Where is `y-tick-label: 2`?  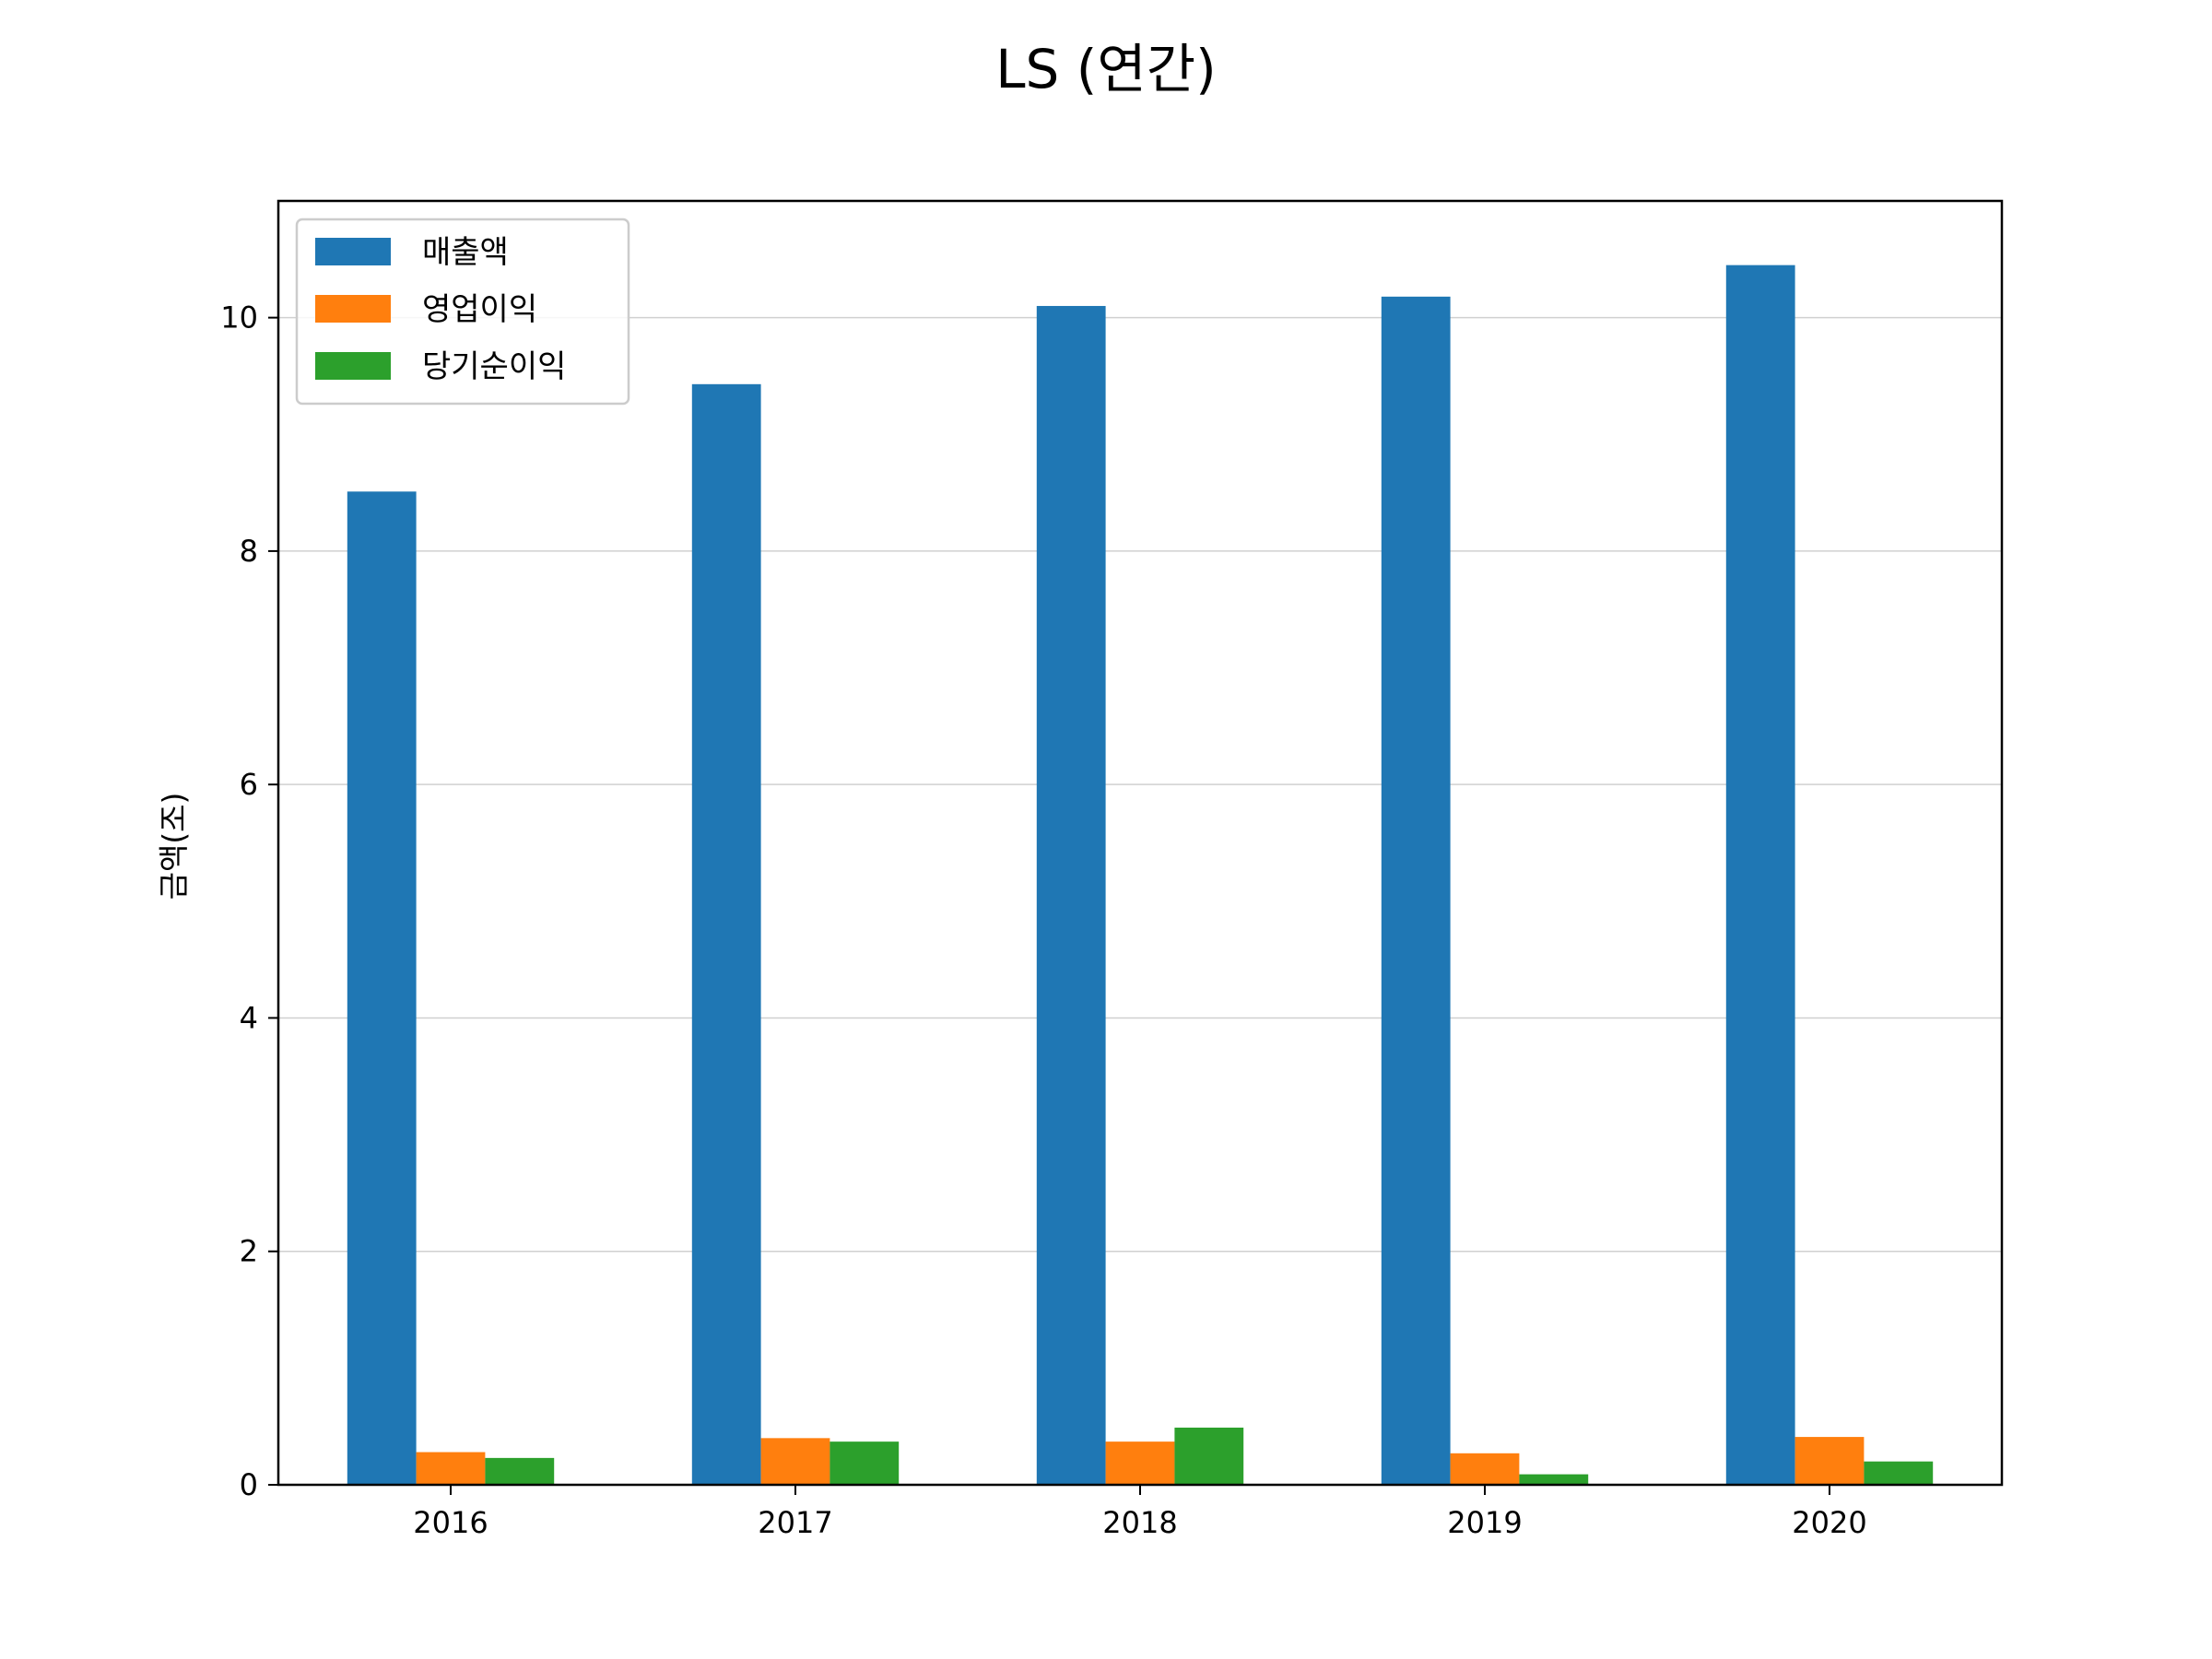
y-tick-label: 2 is located at coordinates (249, 1251).